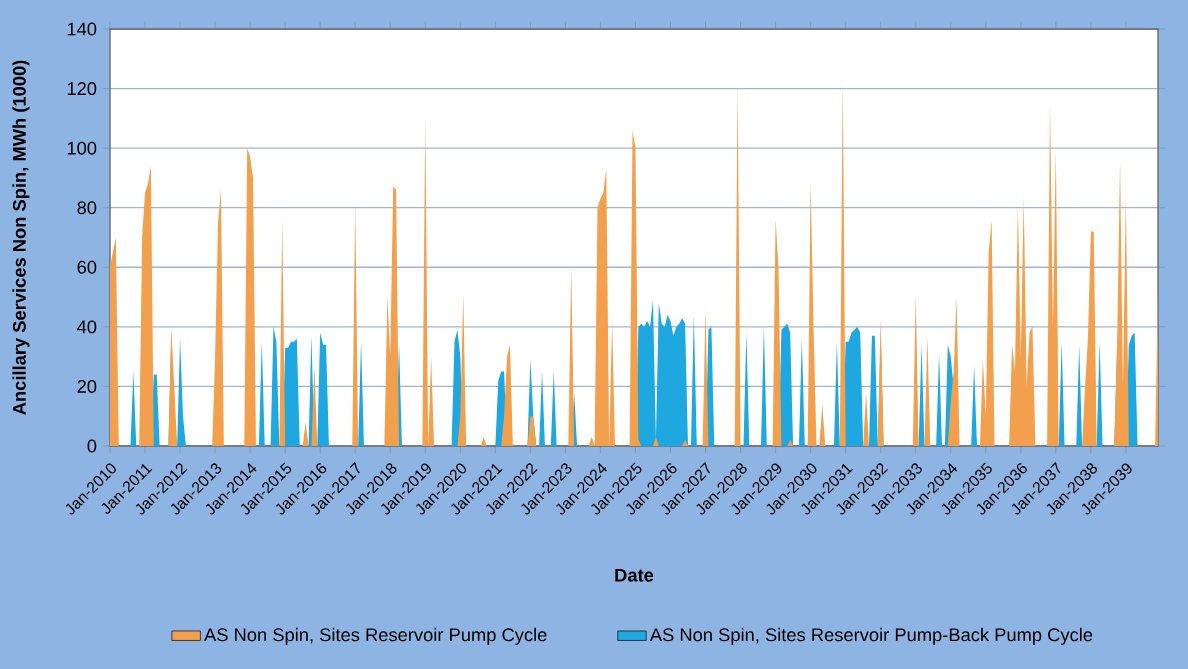 This screenshot has height=669, width=1188. Describe the element at coordinates (82, 89) in the screenshot. I see `y-tick-label: 120` at that location.